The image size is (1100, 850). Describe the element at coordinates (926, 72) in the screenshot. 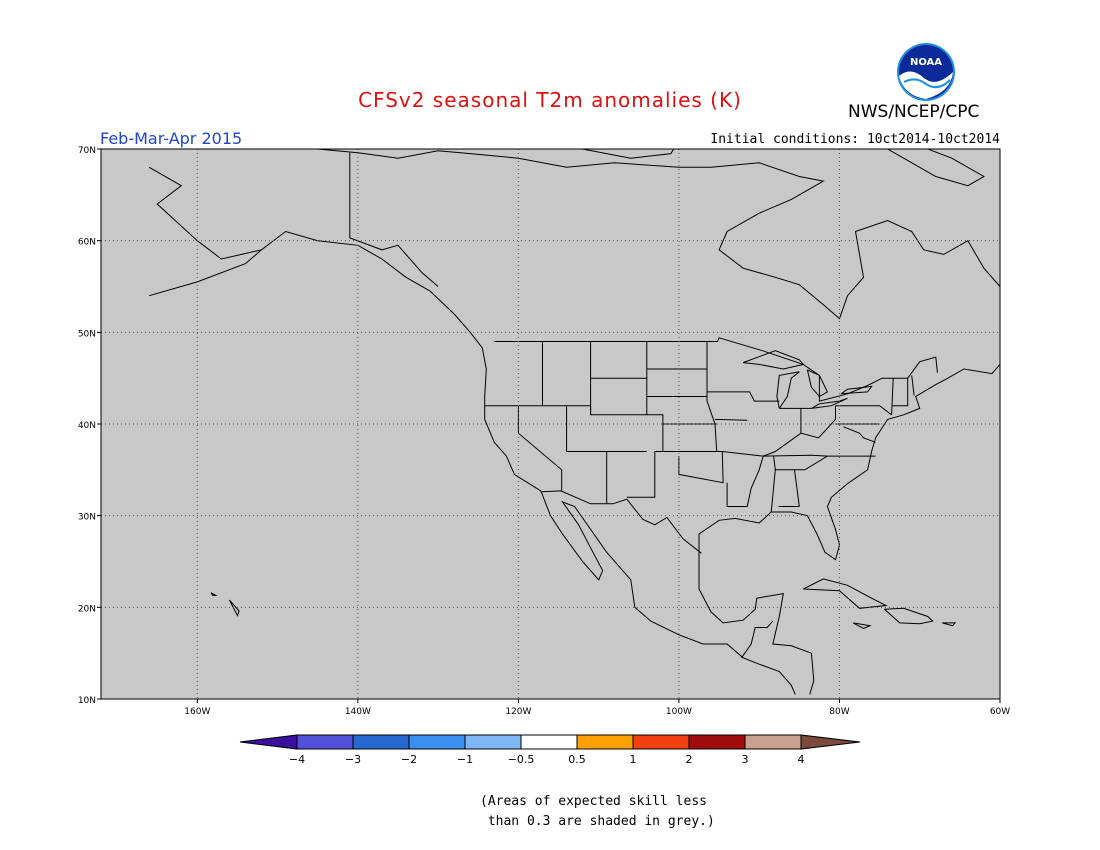

I see `noaa-logo: NOAA` at that location.